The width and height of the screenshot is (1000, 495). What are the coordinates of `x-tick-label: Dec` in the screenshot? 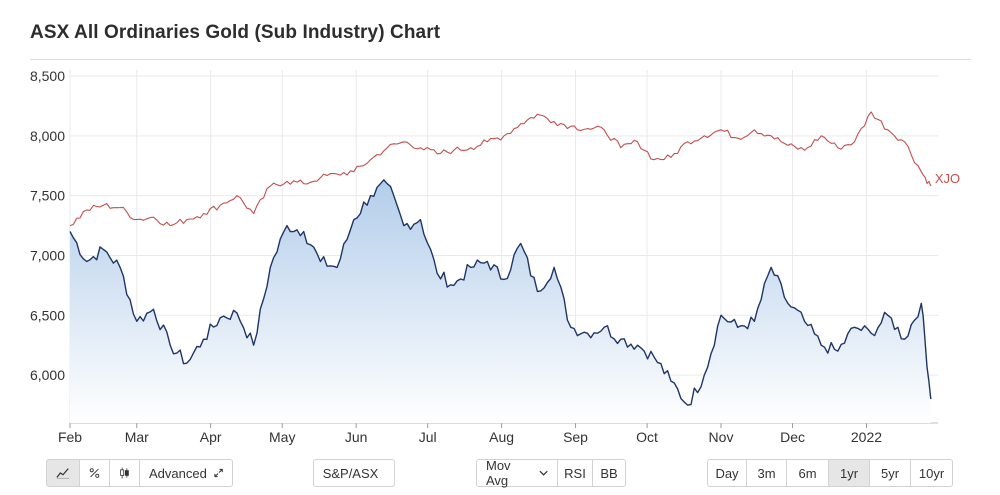 It's located at (792, 437).